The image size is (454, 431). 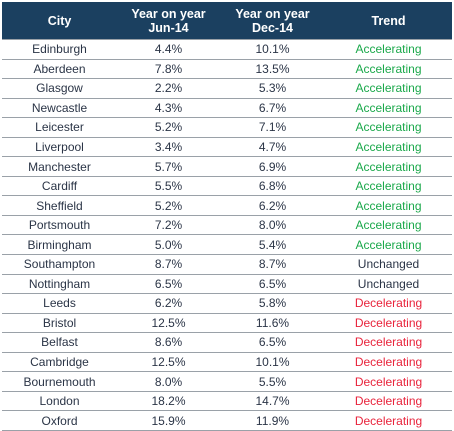 What do you see at coordinates (227, 226) in the screenshot?
I see `table-row: Portsmouth 7.2% 8.0% Accelerating` at bounding box center [227, 226].